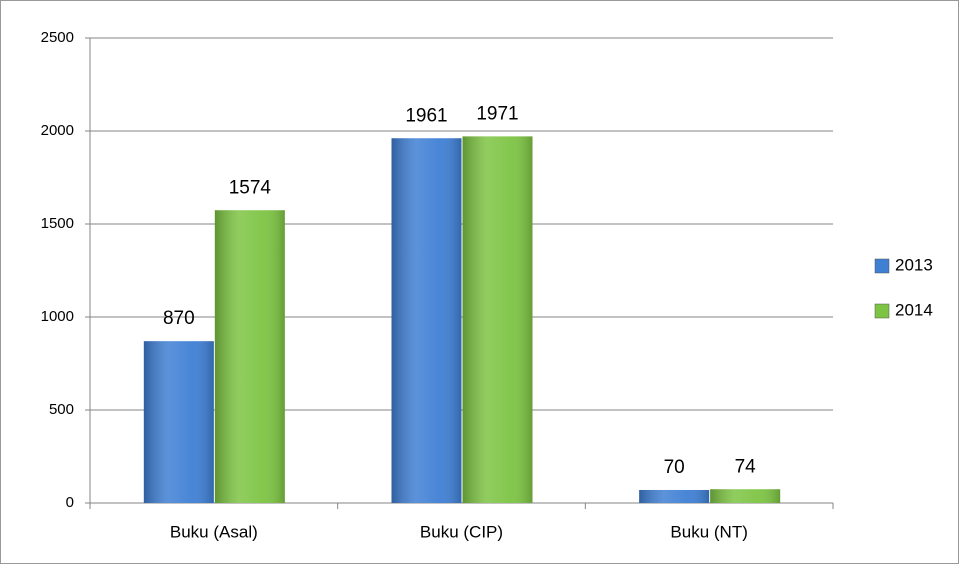 This screenshot has width=959, height=564. What do you see at coordinates (70, 502) in the screenshot?
I see `y-tick-label: 0` at bounding box center [70, 502].